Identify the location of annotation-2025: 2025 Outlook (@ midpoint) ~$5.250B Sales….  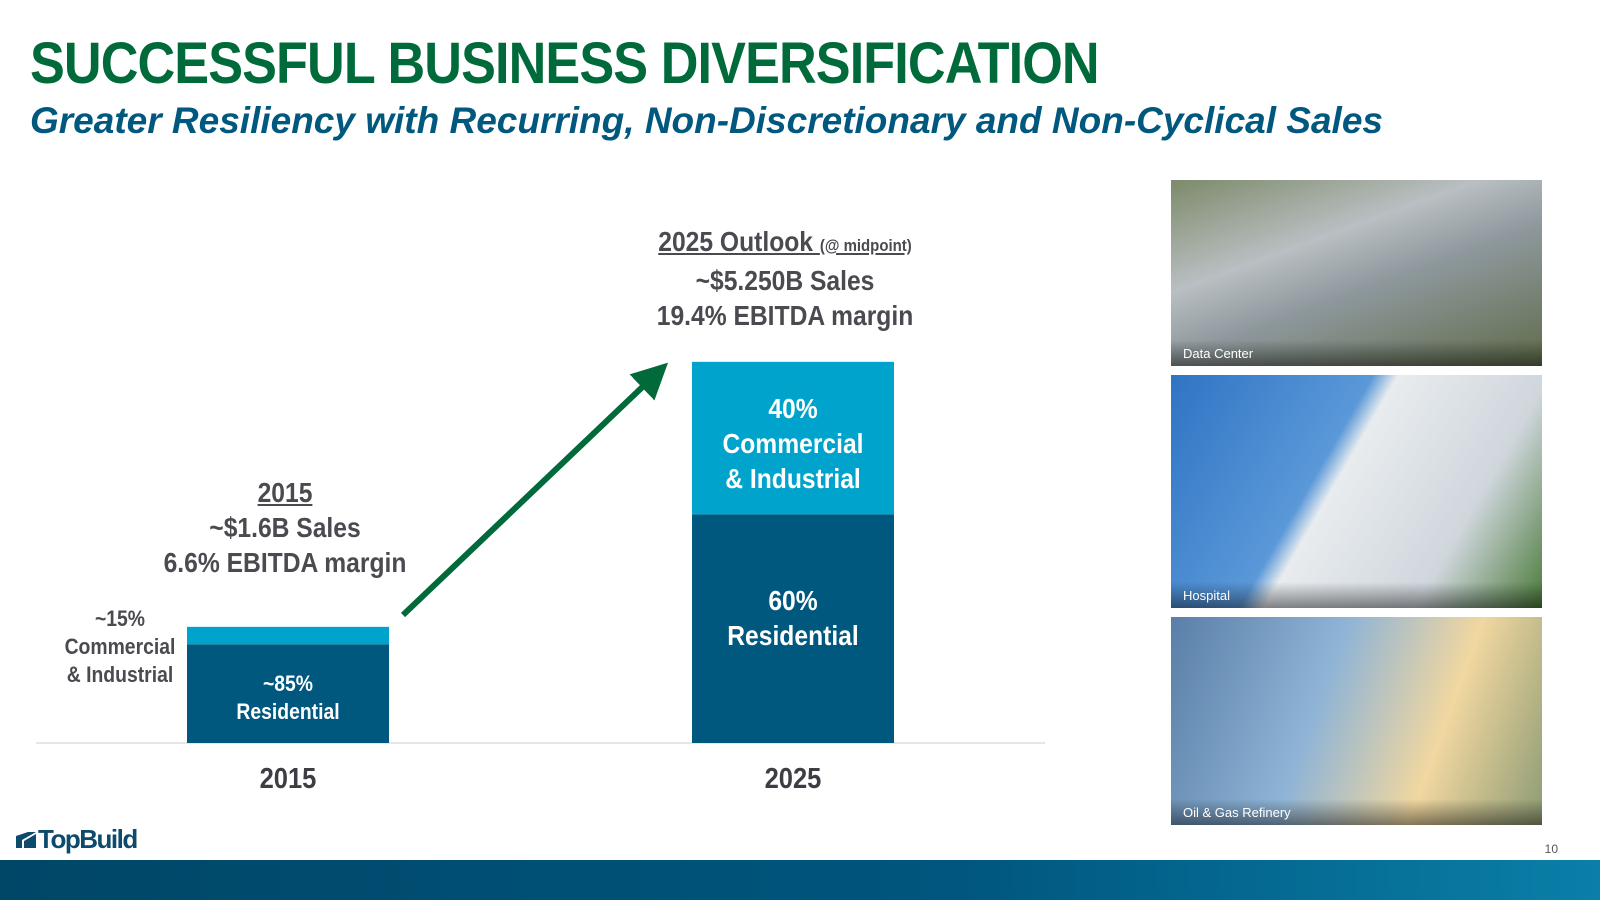
(784, 278).